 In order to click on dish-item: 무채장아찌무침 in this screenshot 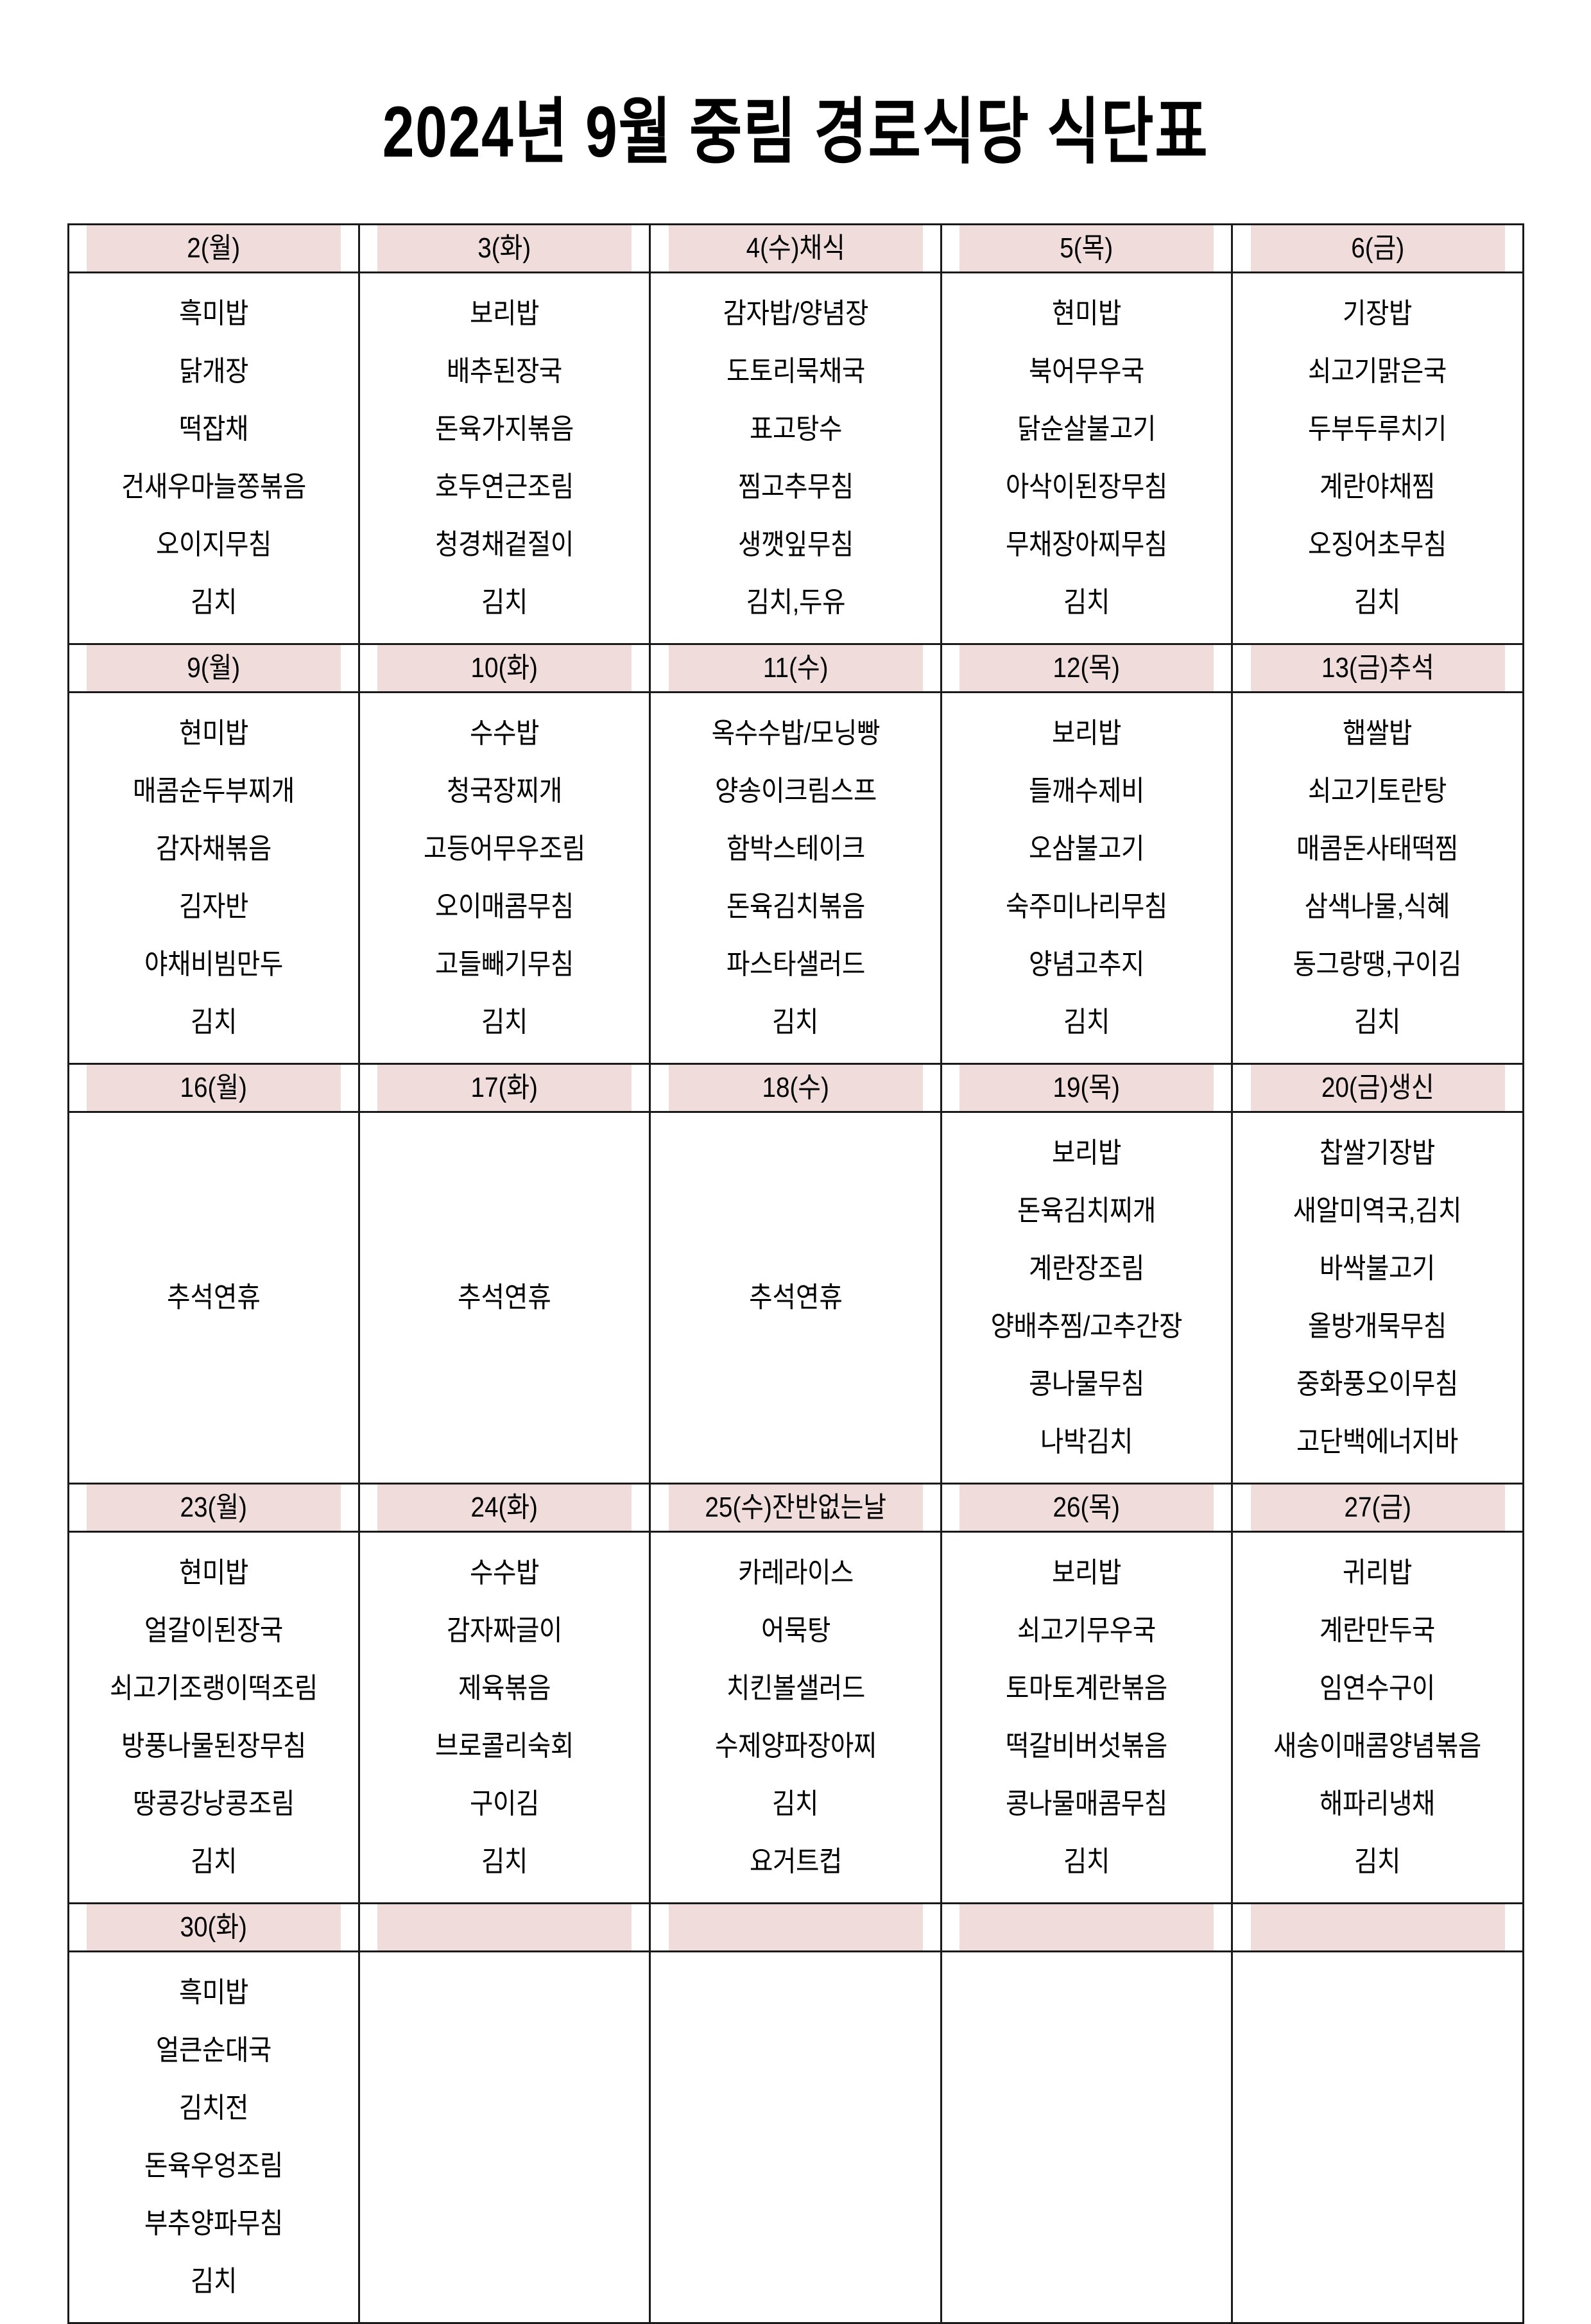, I will do `click(1086, 544)`.